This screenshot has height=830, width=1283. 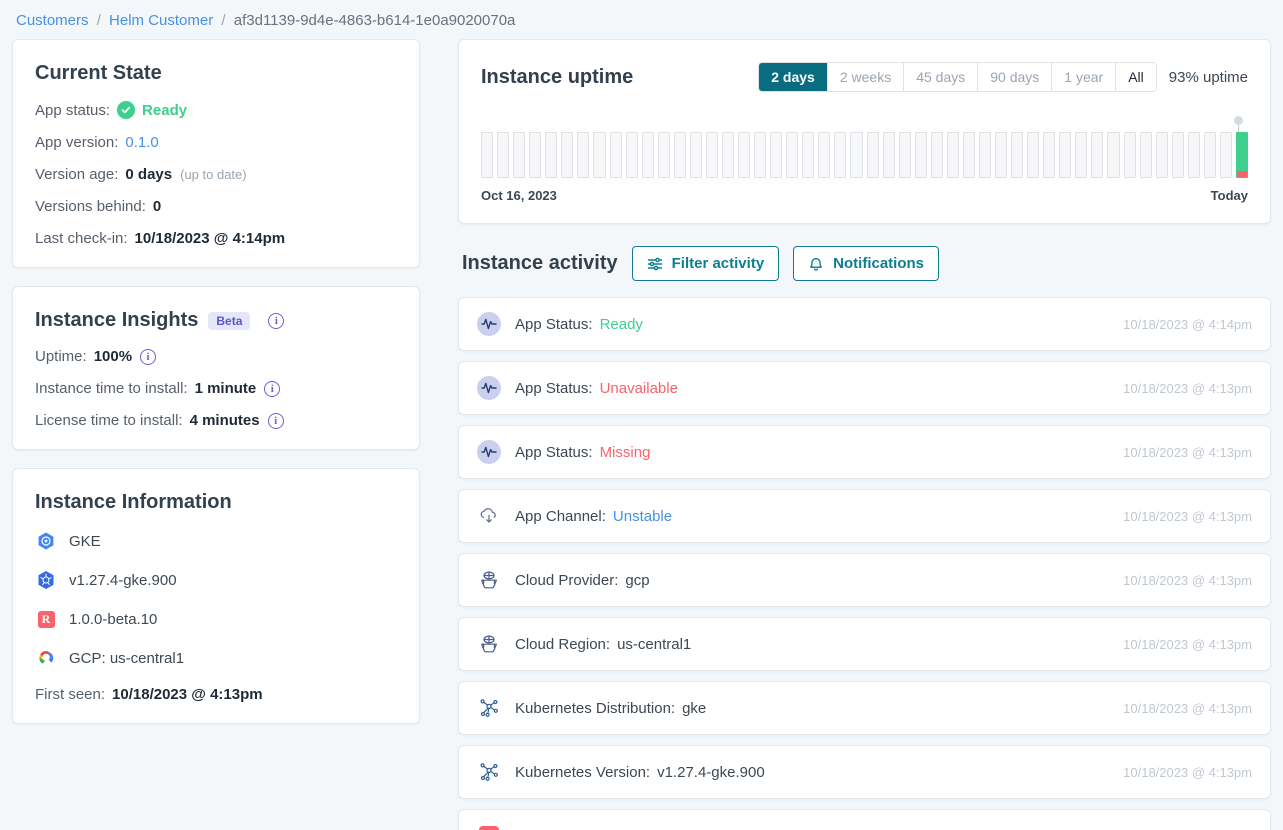 I want to click on first-seen-label: First seen:, so click(x=70, y=694).